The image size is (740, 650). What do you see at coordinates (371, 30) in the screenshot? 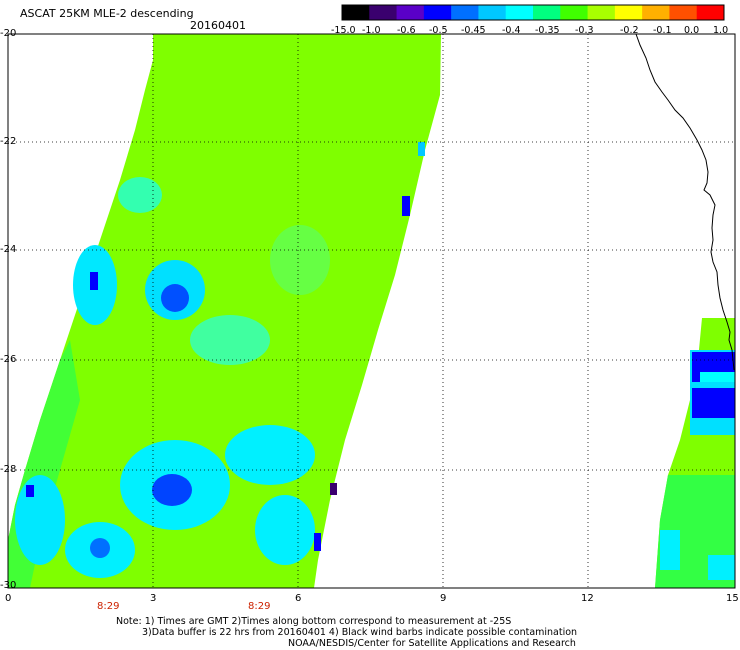
I see `colorbar-label: -1.0` at bounding box center [371, 30].